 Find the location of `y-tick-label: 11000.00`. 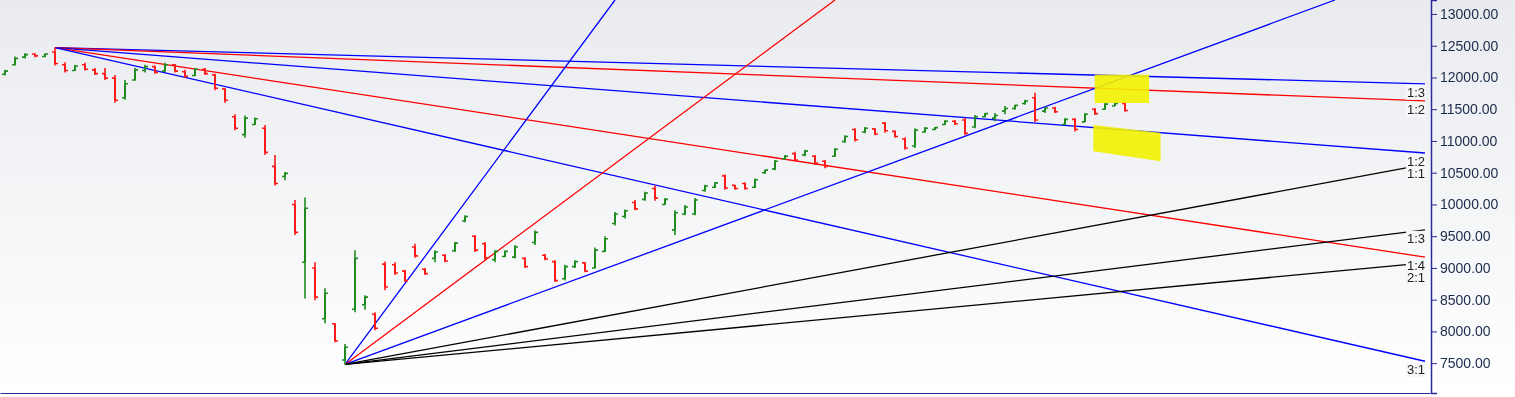

y-tick-label: 11000.00 is located at coordinates (1469, 140).